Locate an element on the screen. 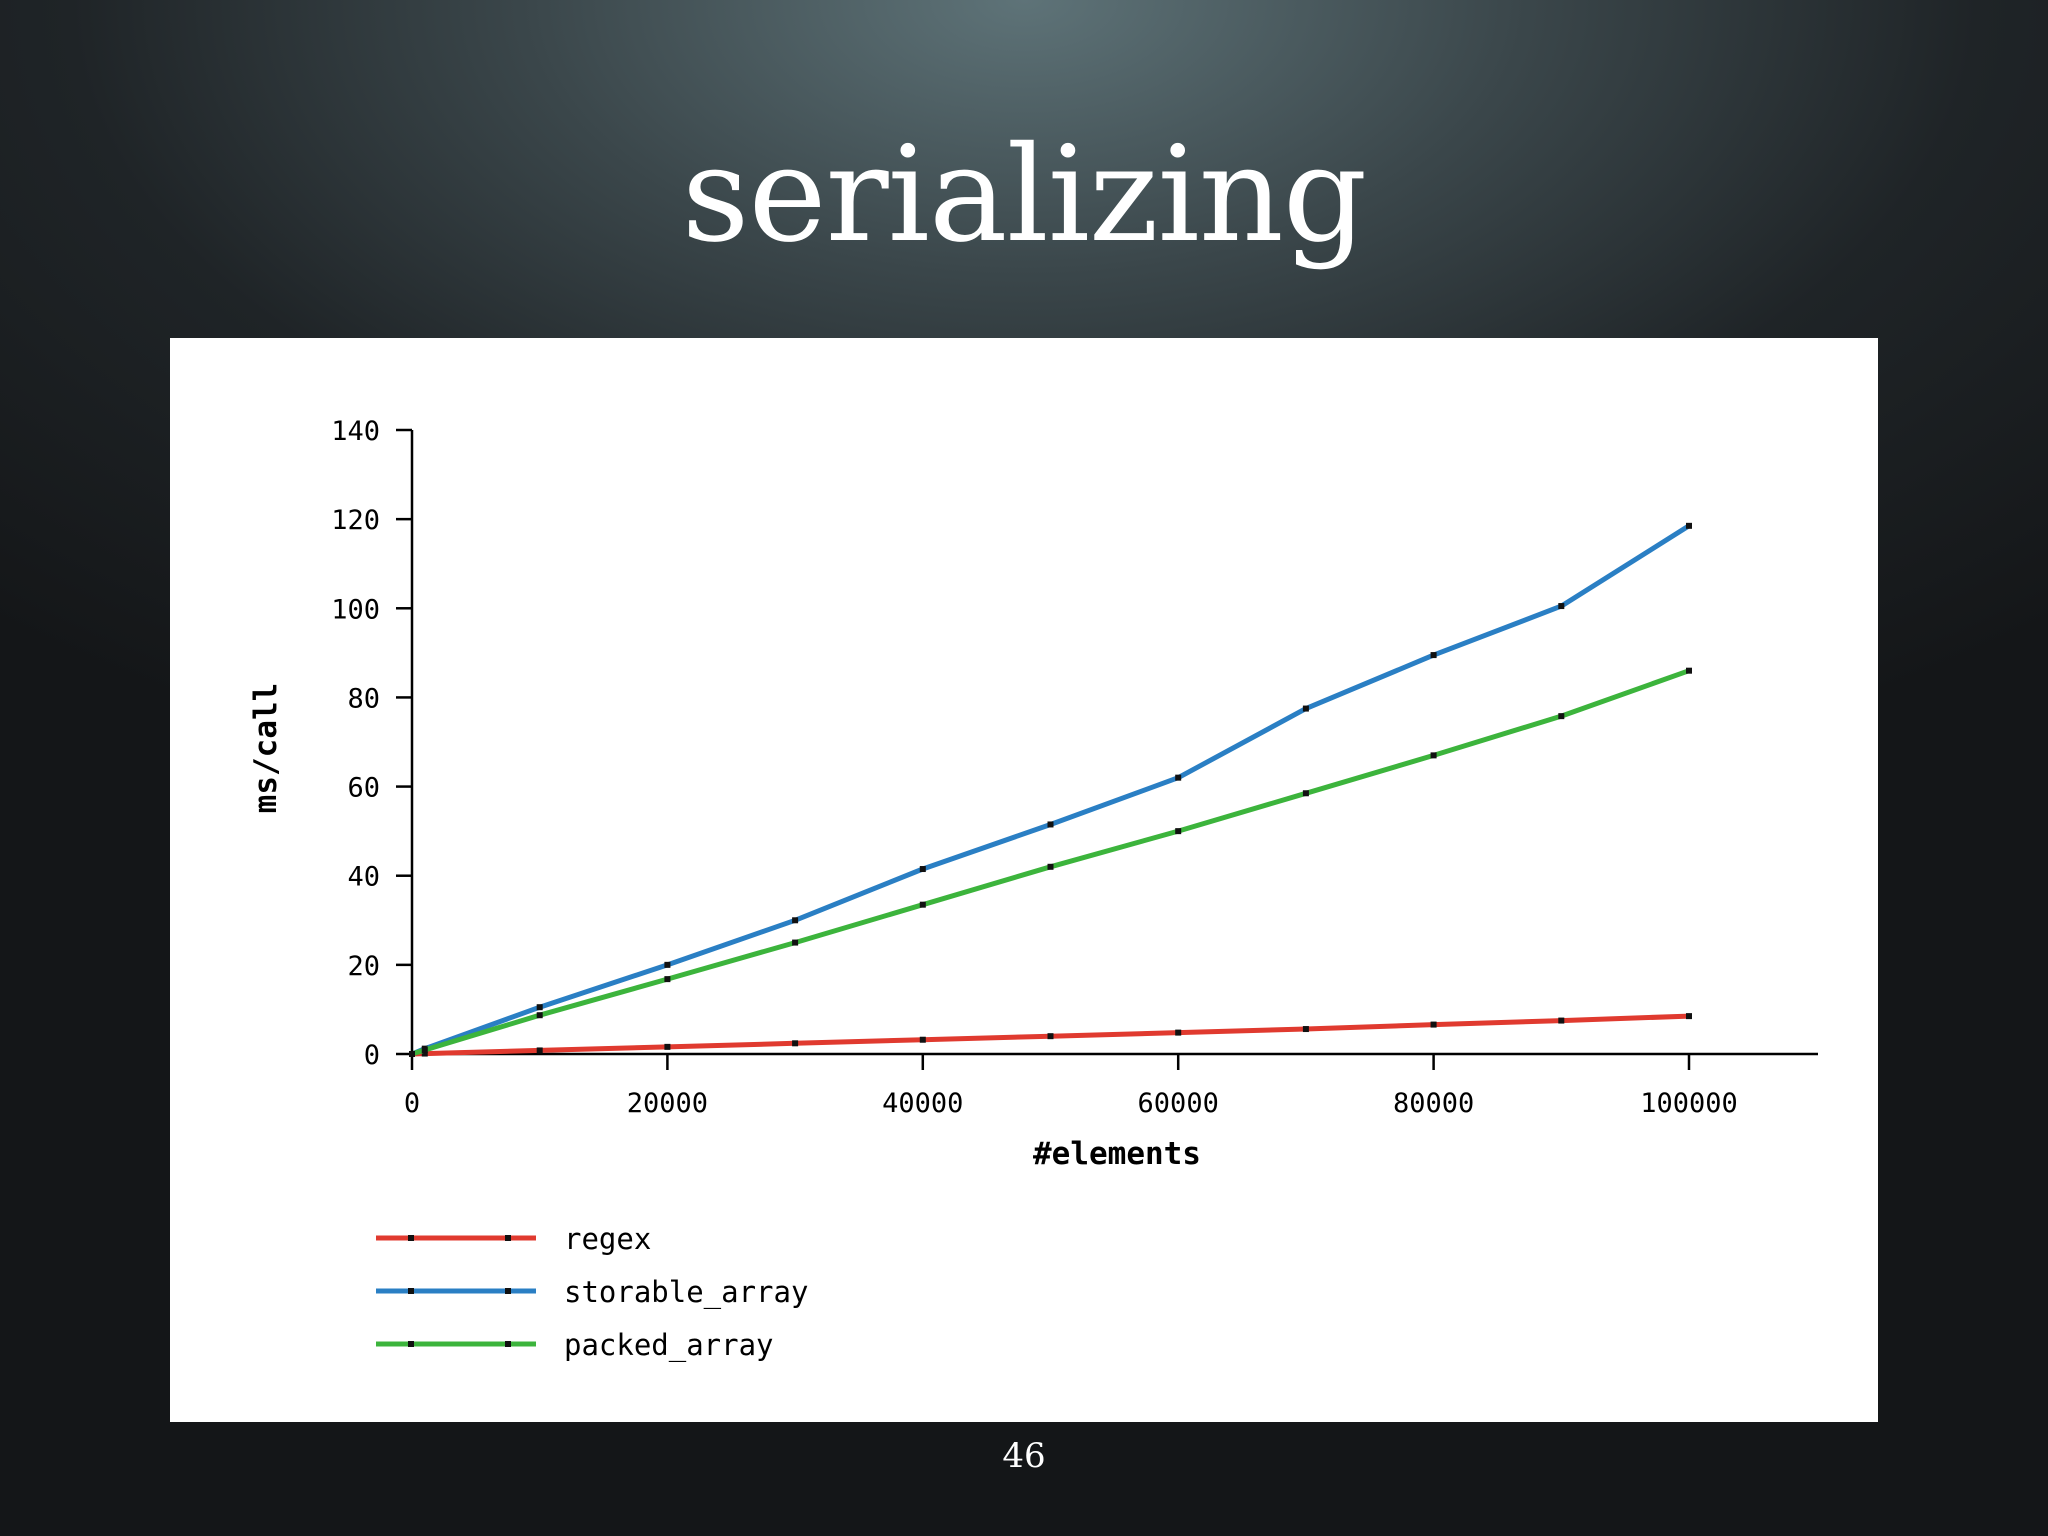 Image resolution: width=2048 pixels, height=1536 pixels. legend-label-regex: regex is located at coordinates (607, 1239).